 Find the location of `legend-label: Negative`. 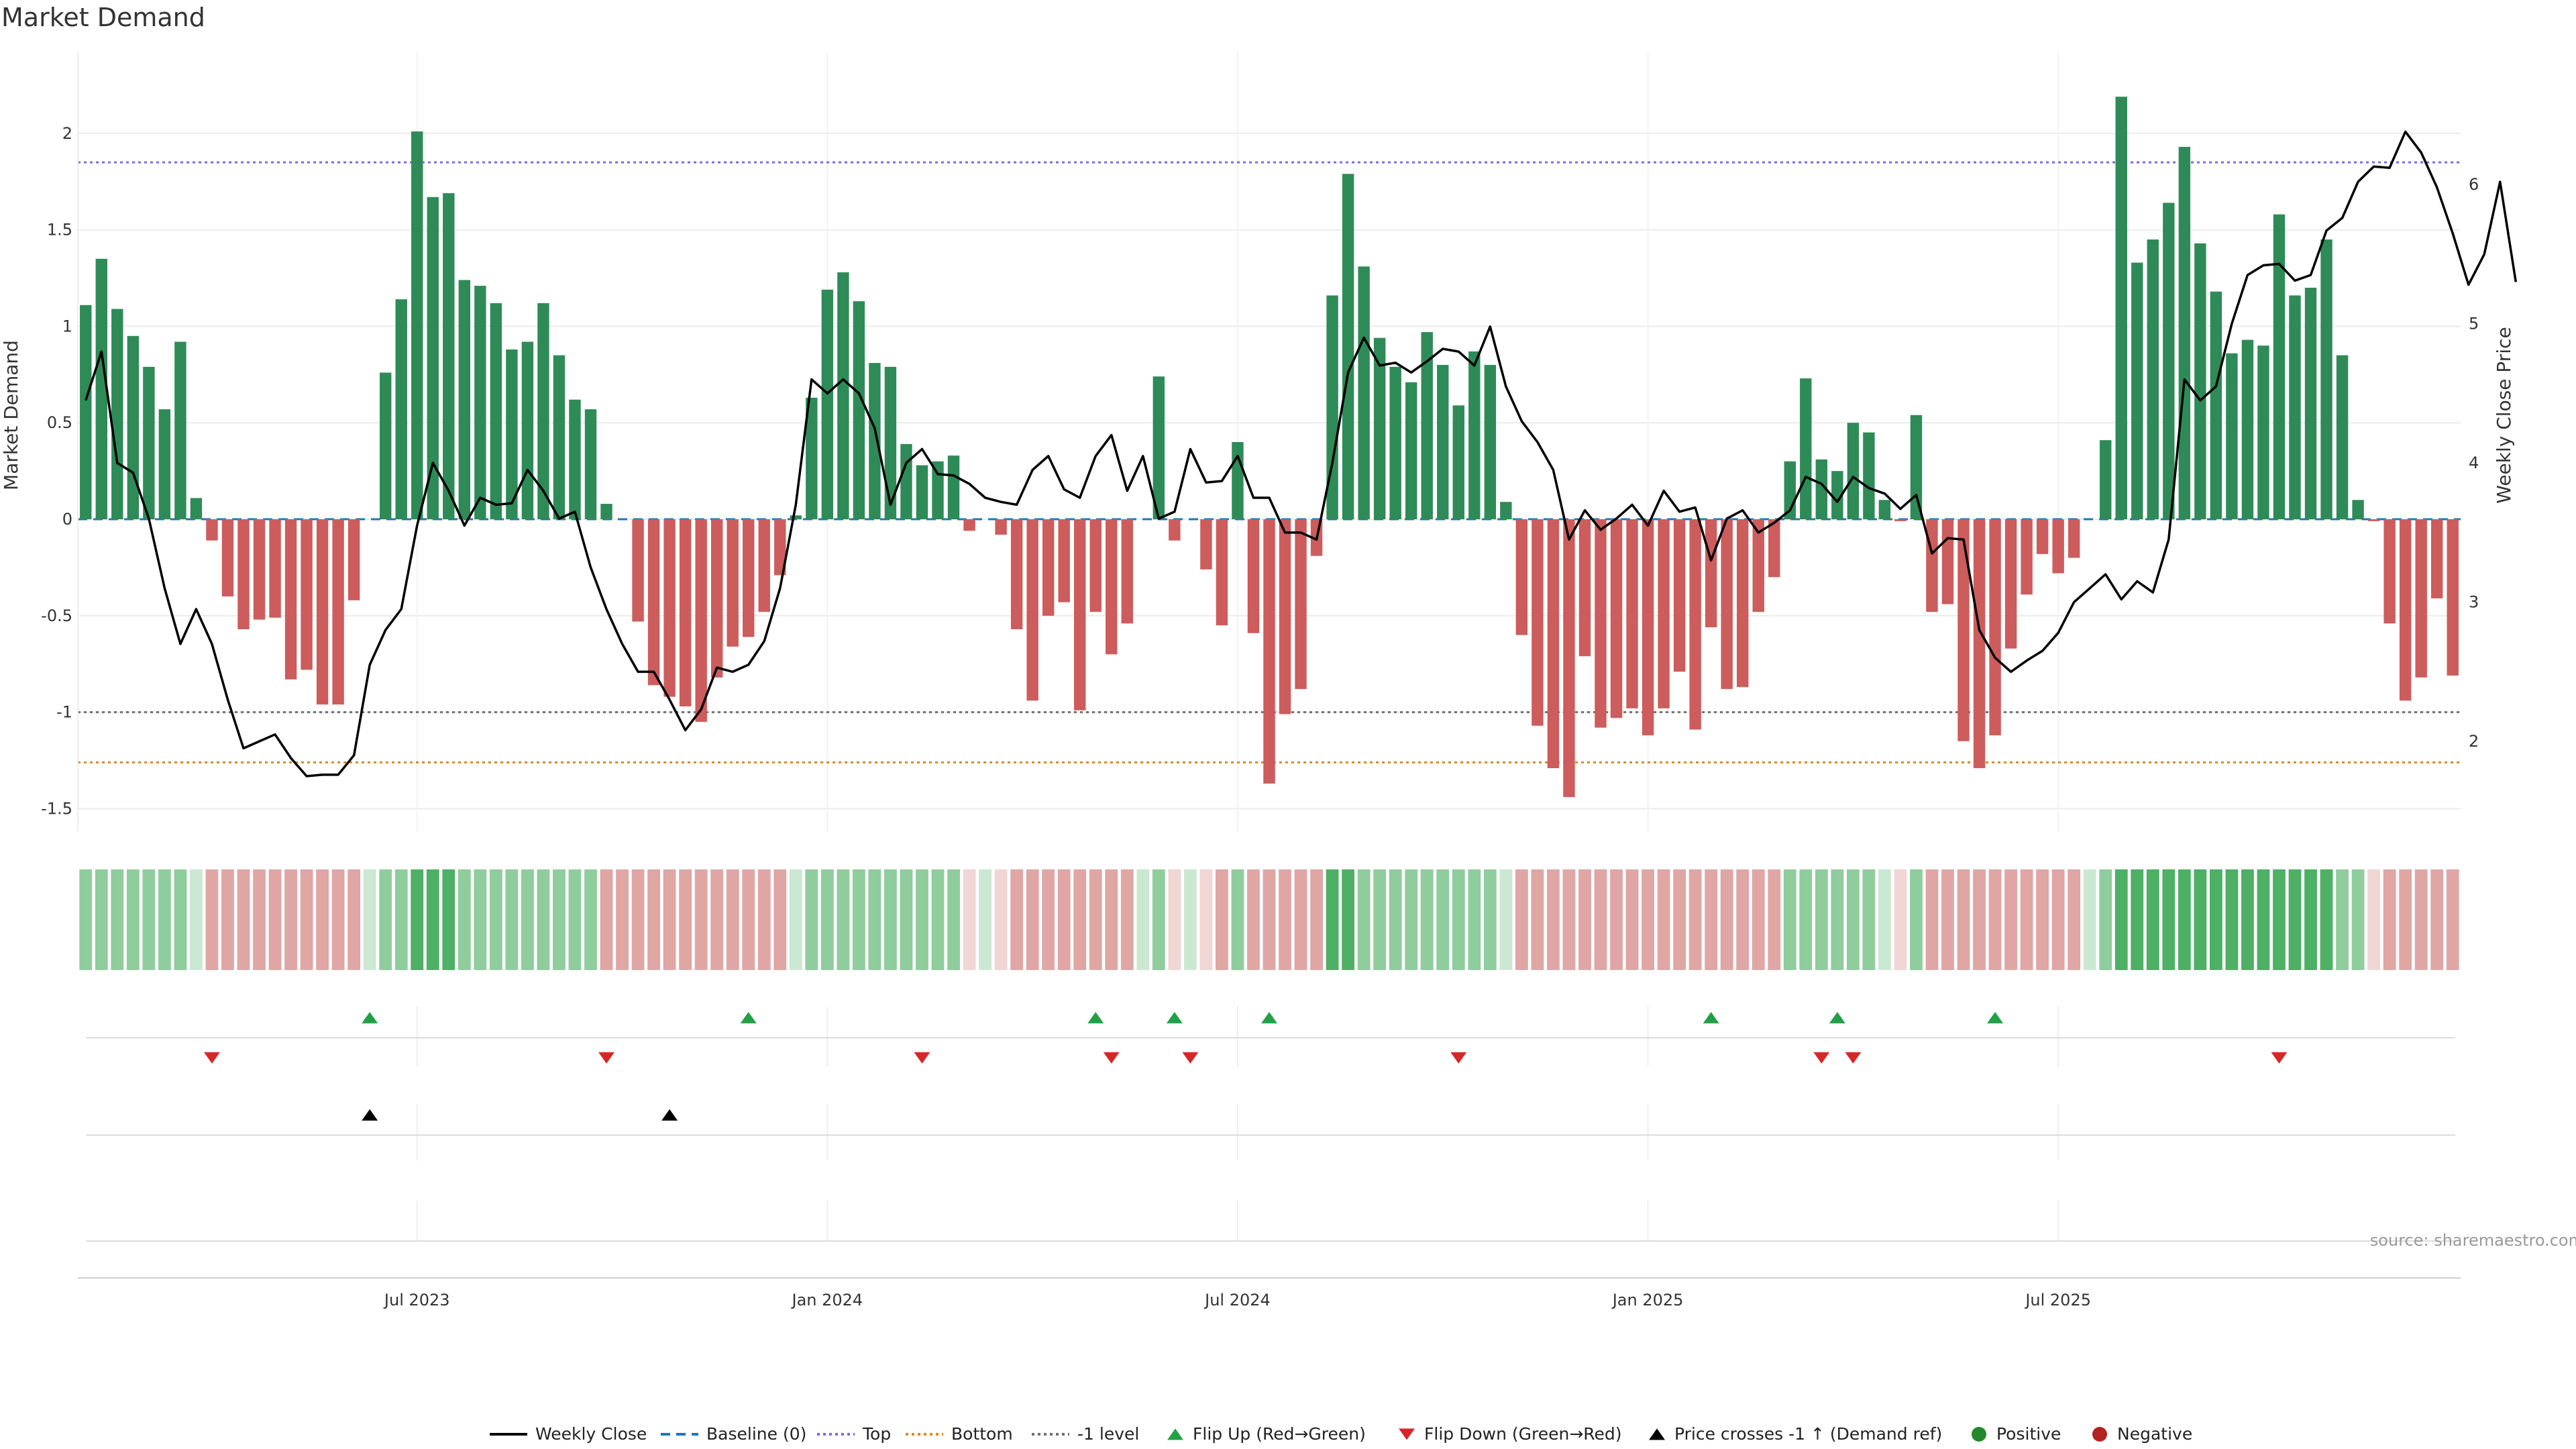

legend-label: Negative is located at coordinates (2154, 1434).